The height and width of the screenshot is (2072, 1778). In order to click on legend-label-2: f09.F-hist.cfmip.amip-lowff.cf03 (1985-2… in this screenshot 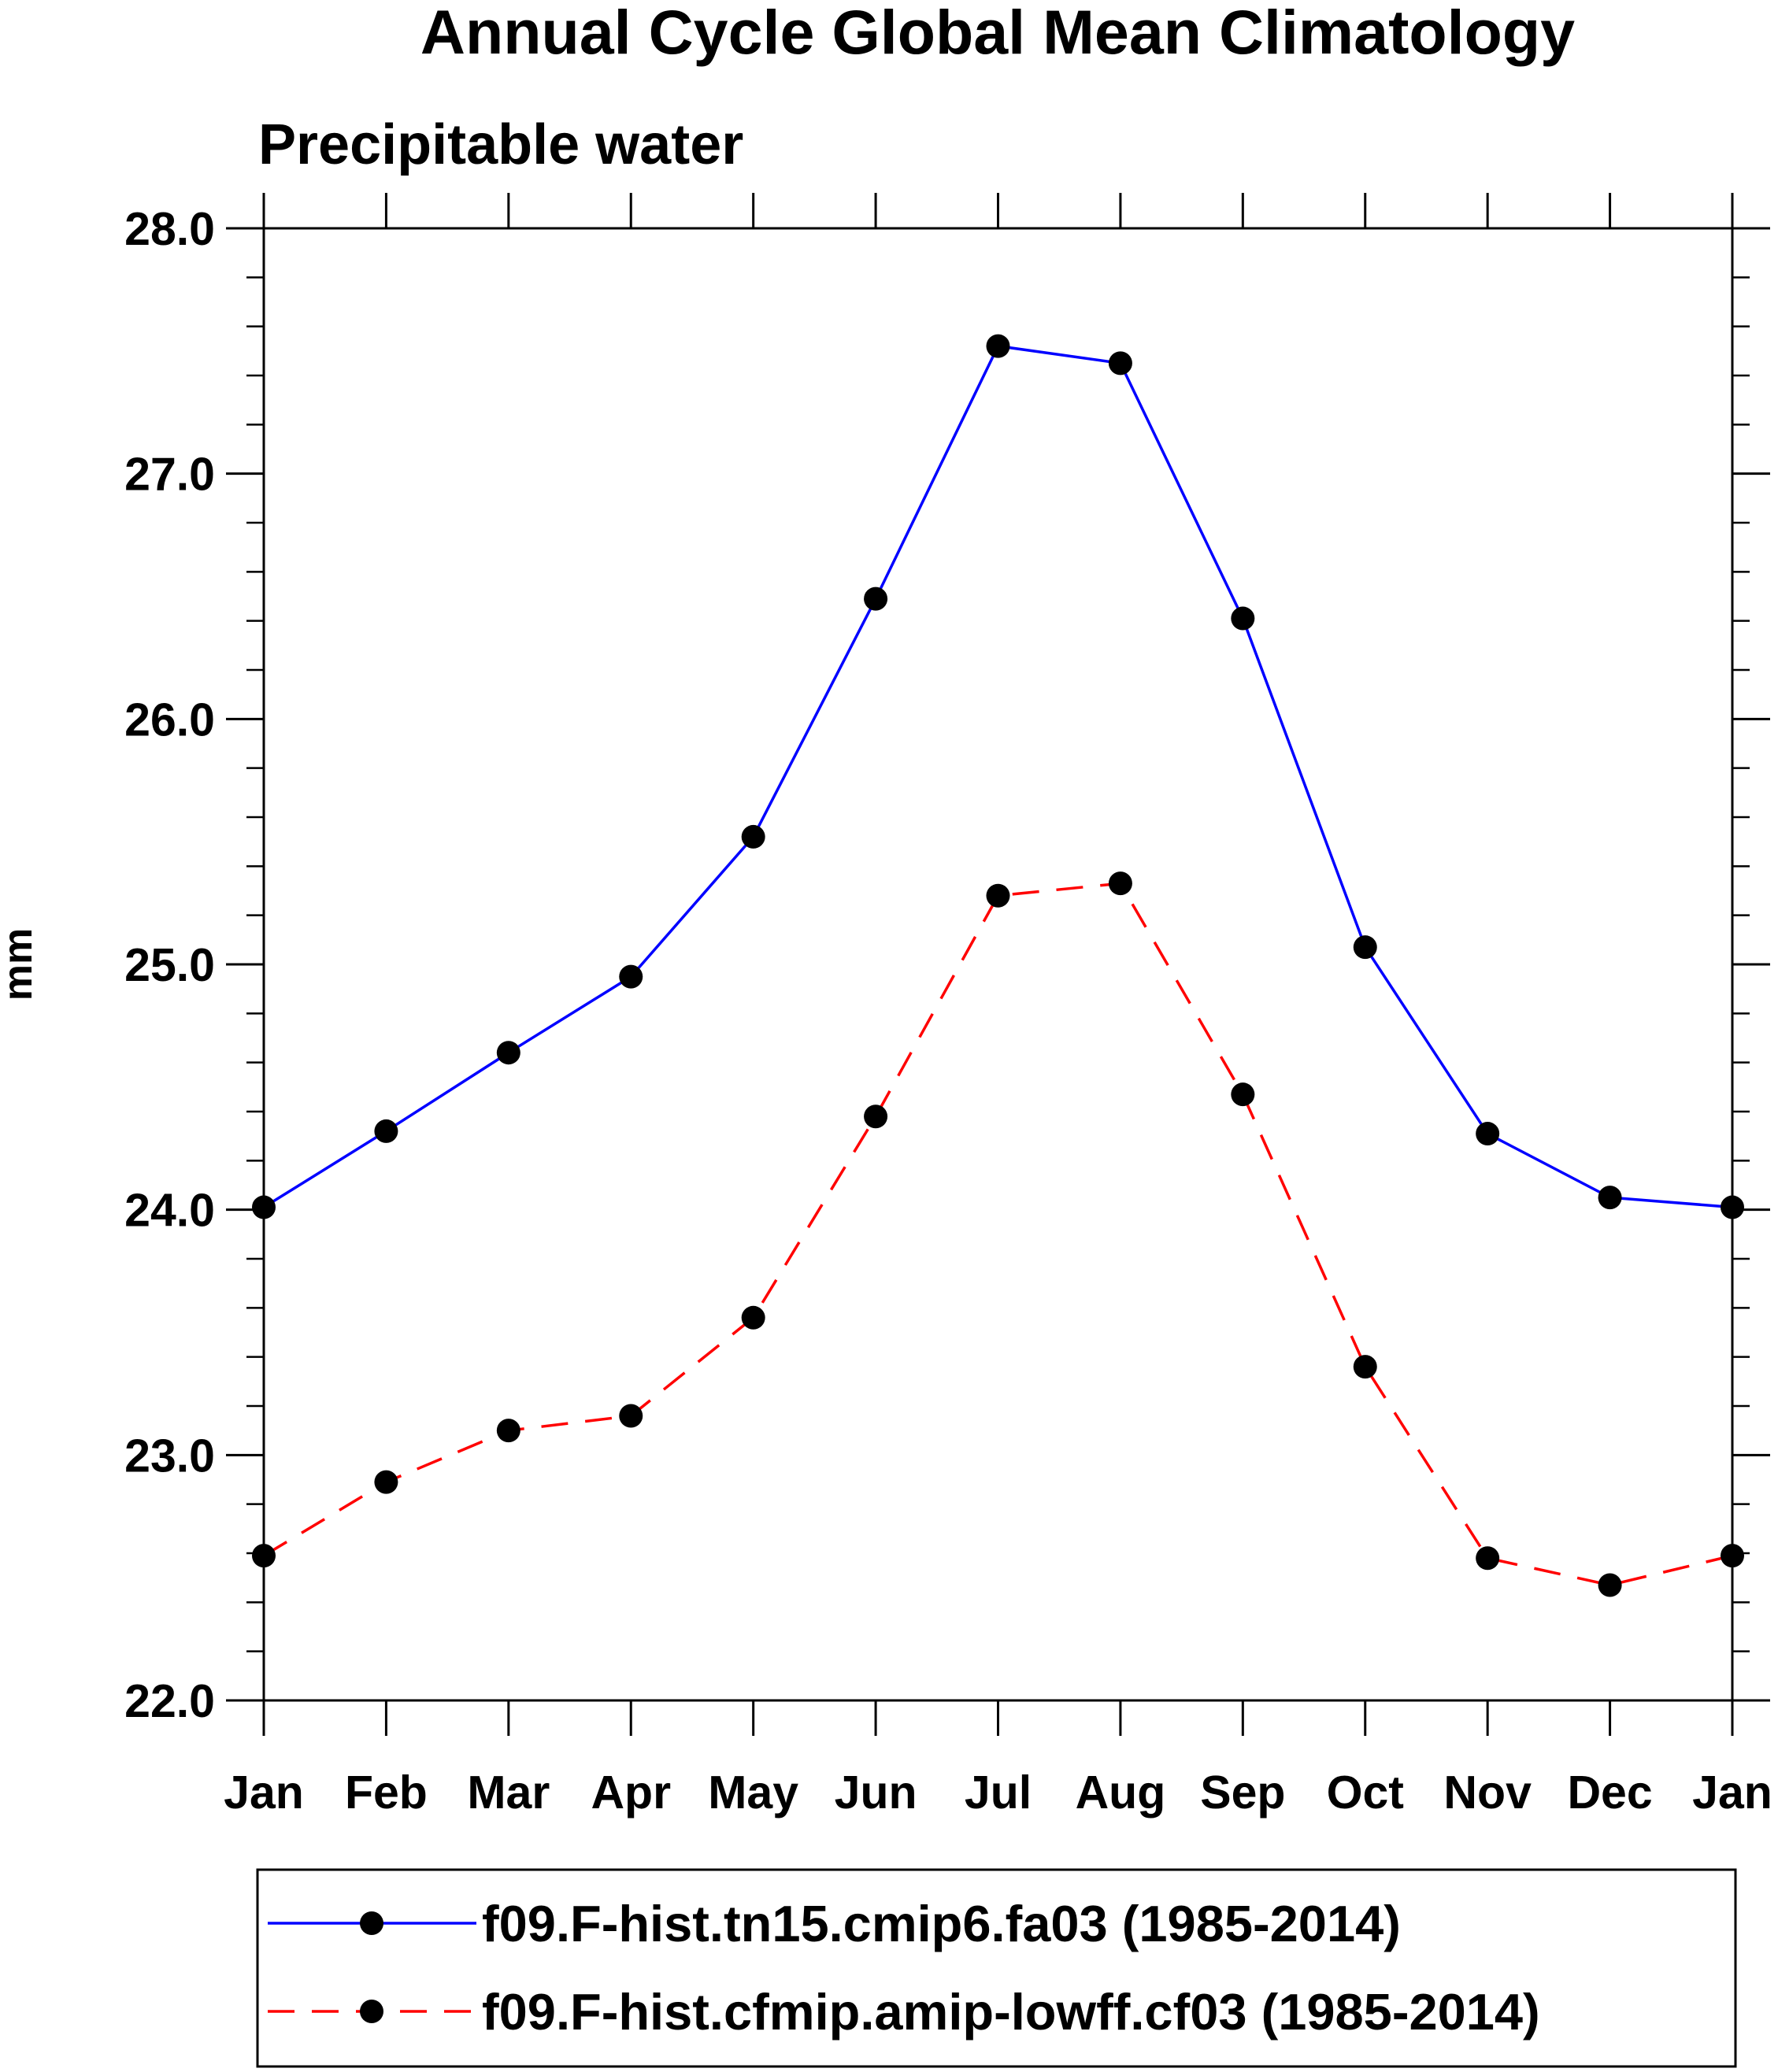, I will do `click(1011, 2012)`.